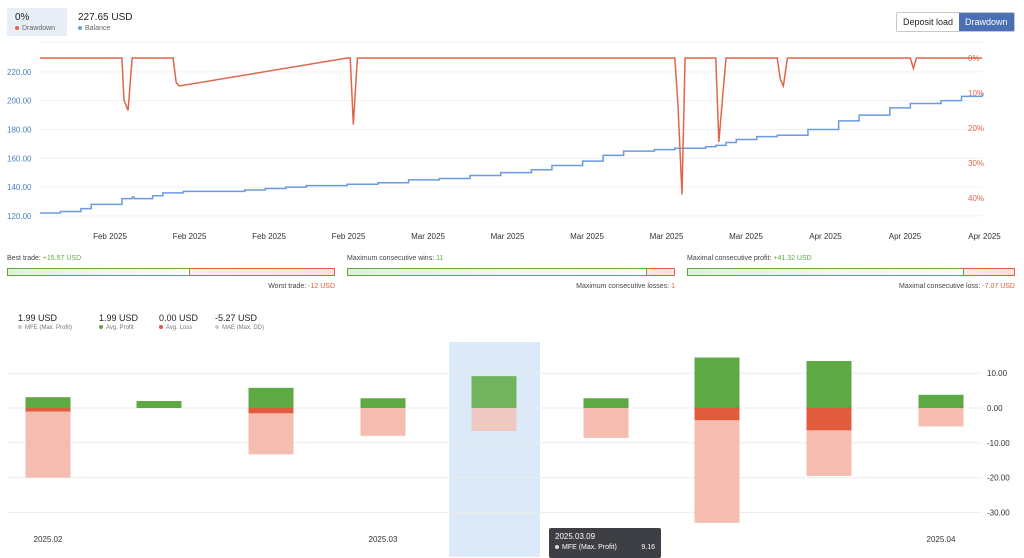 The height and width of the screenshot is (558, 1024). I want to click on chart2-y-tick: 10.00, so click(997, 373).